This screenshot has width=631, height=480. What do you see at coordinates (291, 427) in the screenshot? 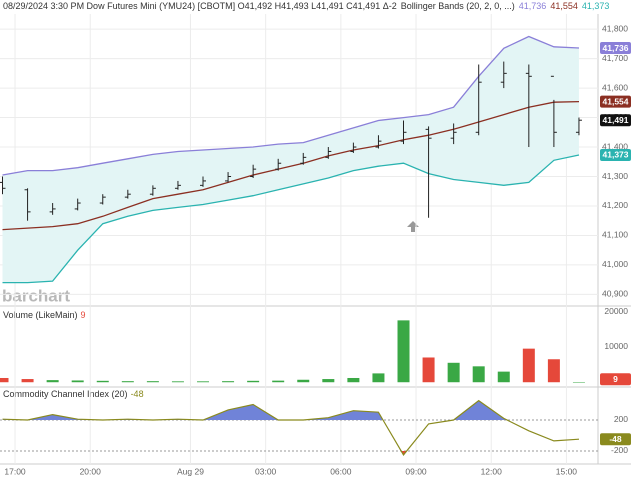
I see `cci-line` at bounding box center [291, 427].